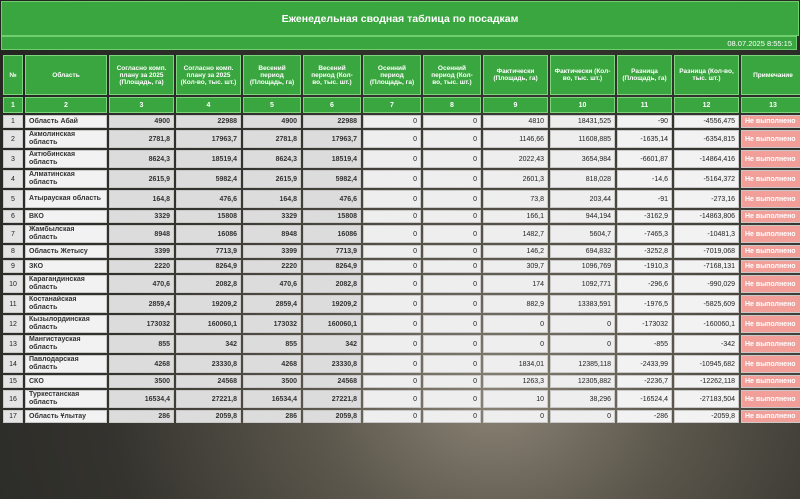 This screenshot has height=499, width=800. I want to click on table-cell: 12385,118, so click(582, 364).